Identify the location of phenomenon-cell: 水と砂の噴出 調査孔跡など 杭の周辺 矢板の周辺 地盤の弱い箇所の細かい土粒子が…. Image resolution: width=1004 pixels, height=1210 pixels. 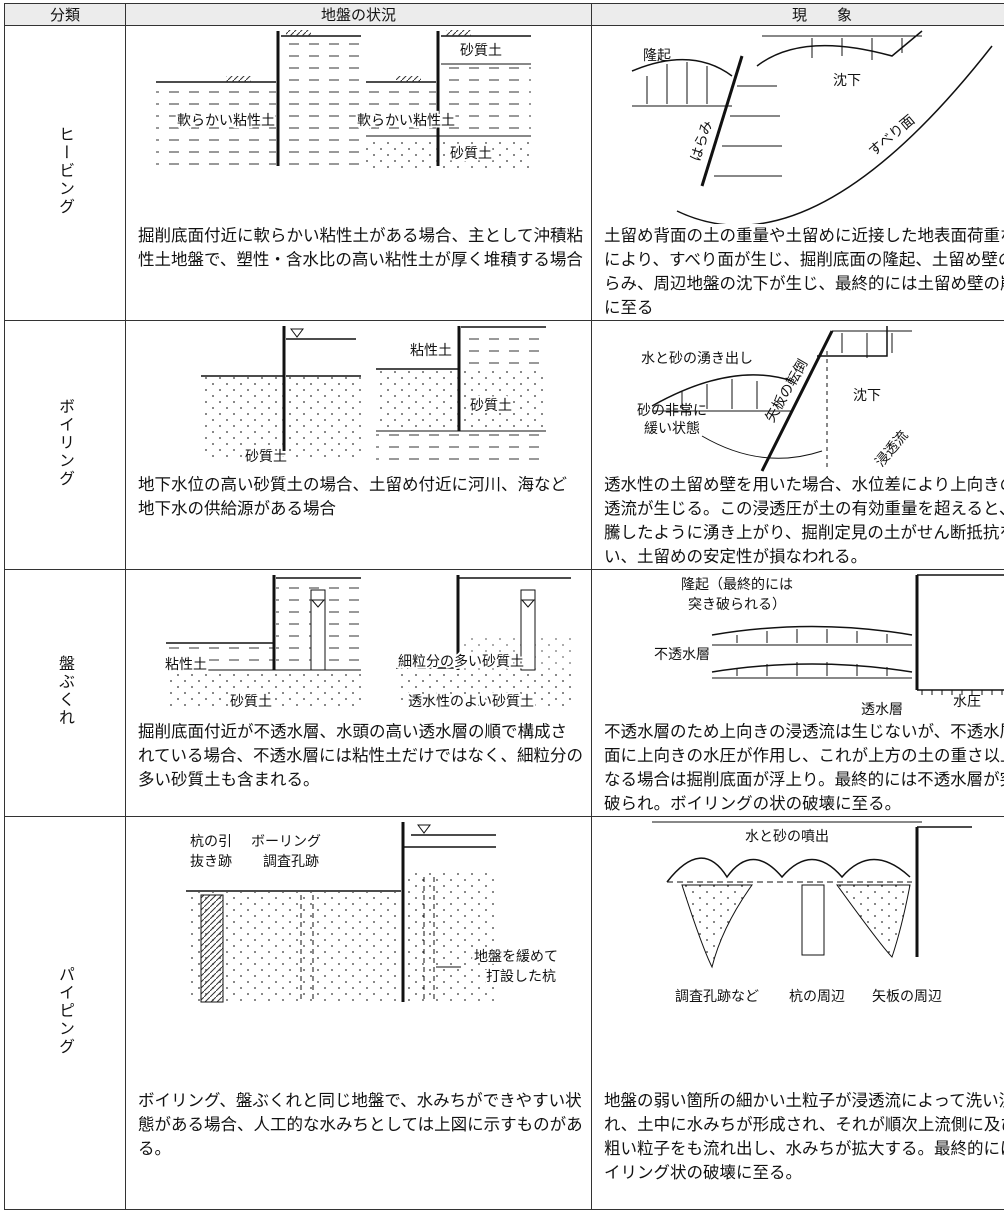
(798, 1013).